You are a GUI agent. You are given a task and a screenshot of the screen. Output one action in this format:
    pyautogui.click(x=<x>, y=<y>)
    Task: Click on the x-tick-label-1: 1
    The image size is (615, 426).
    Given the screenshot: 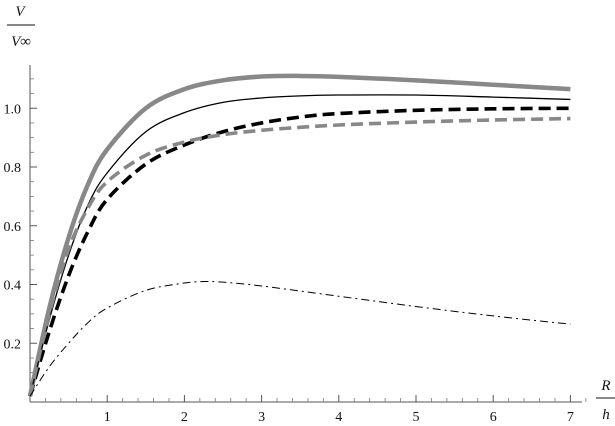 What is the action you would take?
    pyautogui.click(x=107, y=417)
    